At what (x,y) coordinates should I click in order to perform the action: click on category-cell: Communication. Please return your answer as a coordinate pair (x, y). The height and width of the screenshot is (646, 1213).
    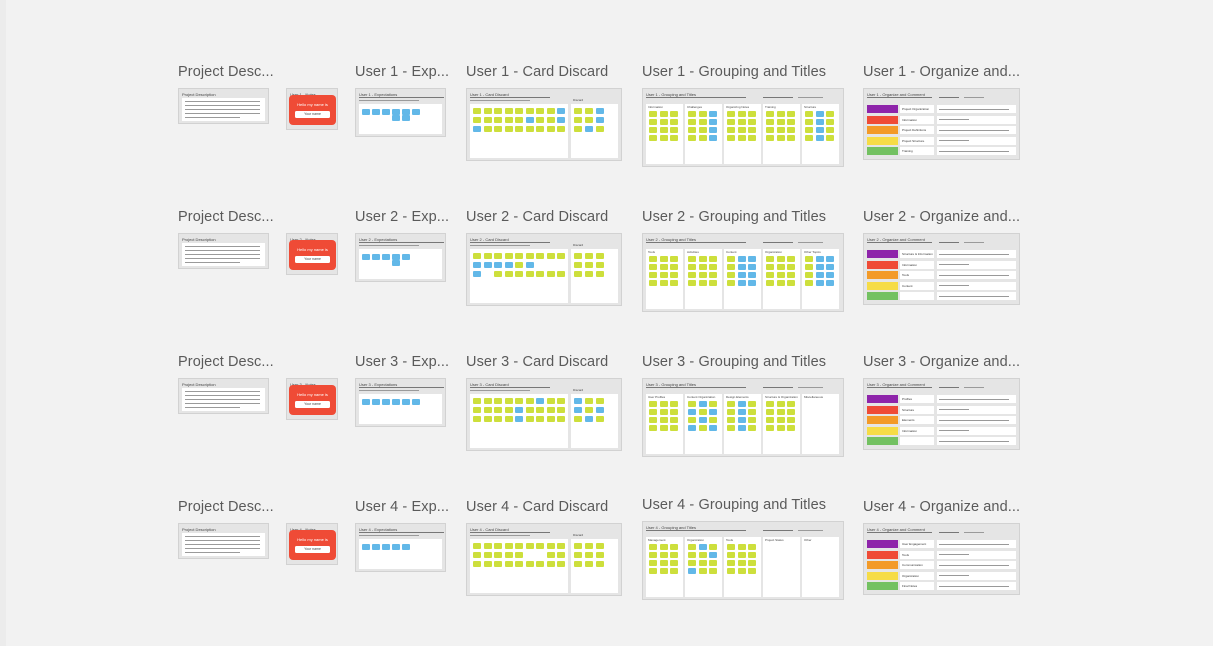
    Looking at the image, I should click on (917, 565).